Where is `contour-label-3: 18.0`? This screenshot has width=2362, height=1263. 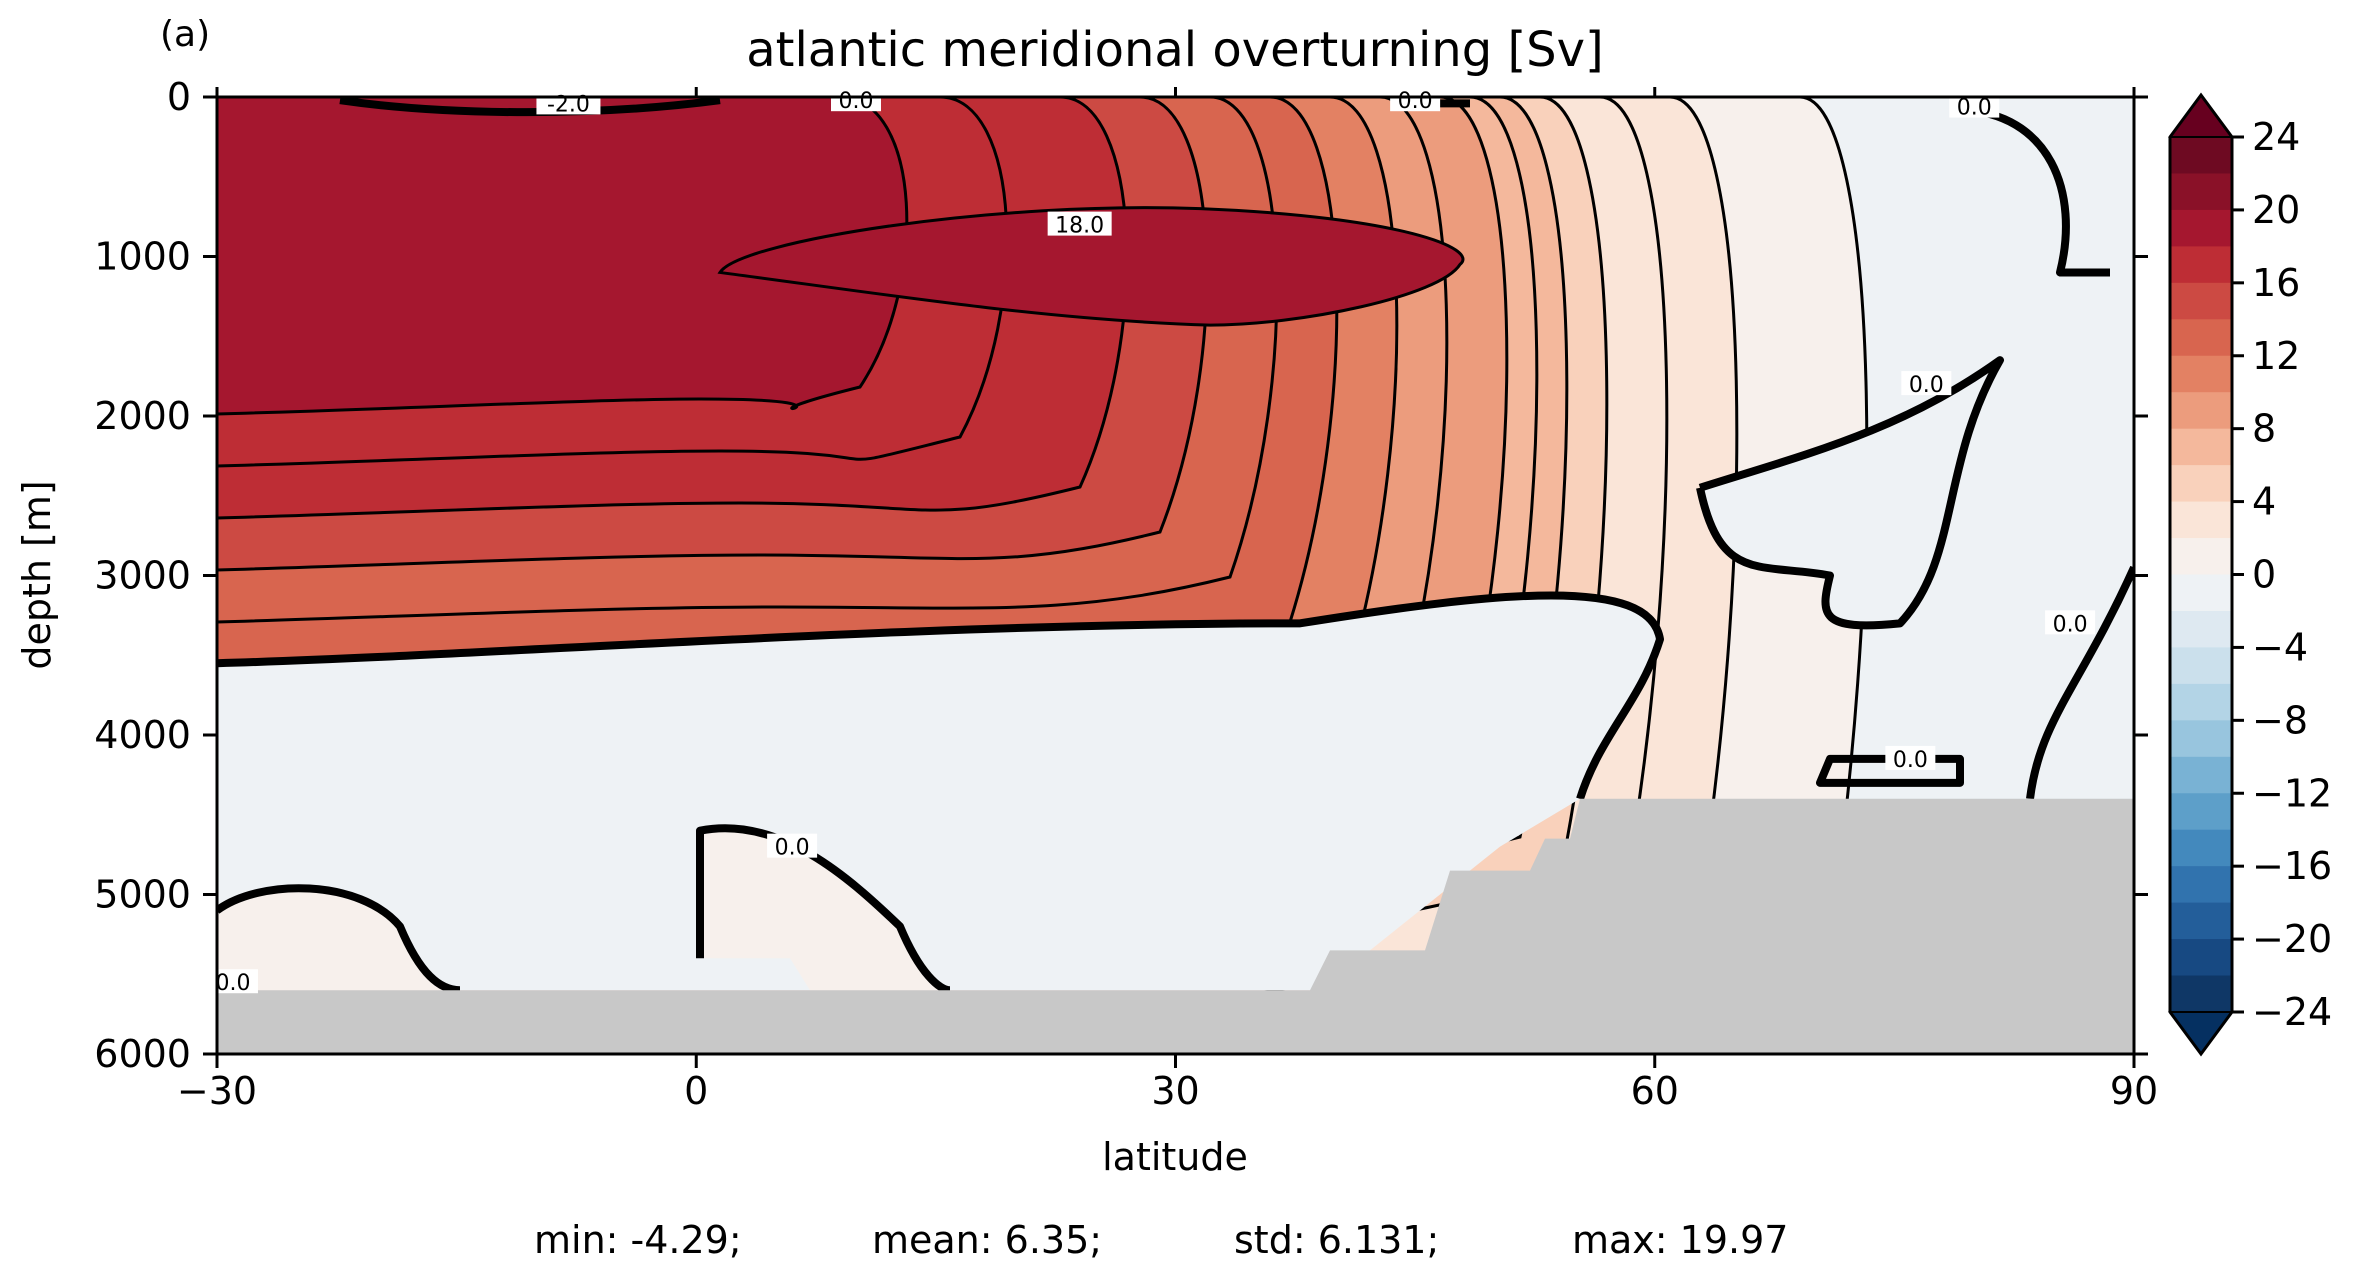
contour-label-3: 18.0 is located at coordinates (1079, 226).